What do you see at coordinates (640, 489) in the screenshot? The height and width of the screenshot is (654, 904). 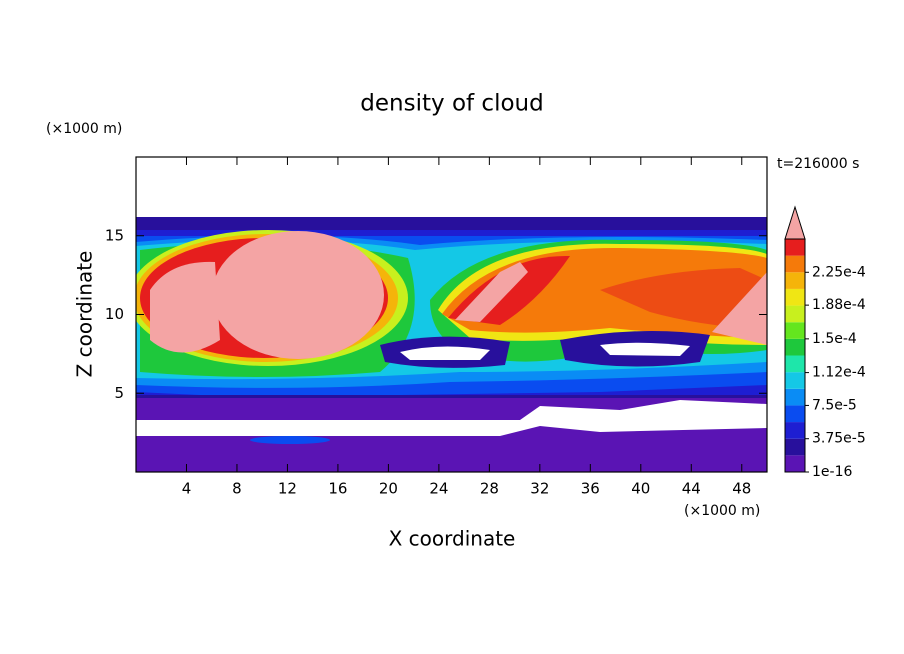 I see `x-tick-label: 40` at bounding box center [640, 489].